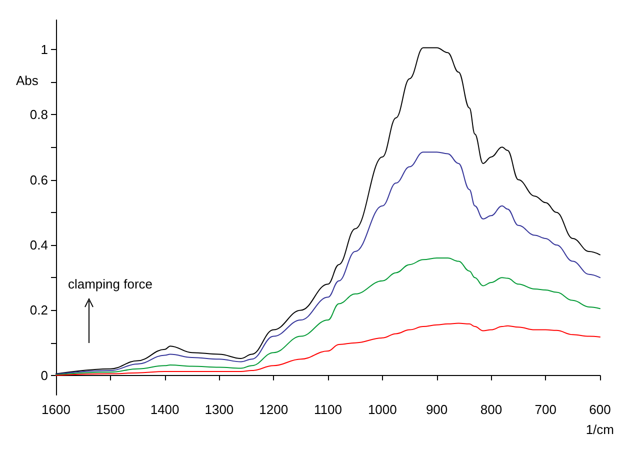  What do you see at coordinates (165, 409) in the screenshot?
I see `x-tick-label: 1400` at bounding box center [165, 409].